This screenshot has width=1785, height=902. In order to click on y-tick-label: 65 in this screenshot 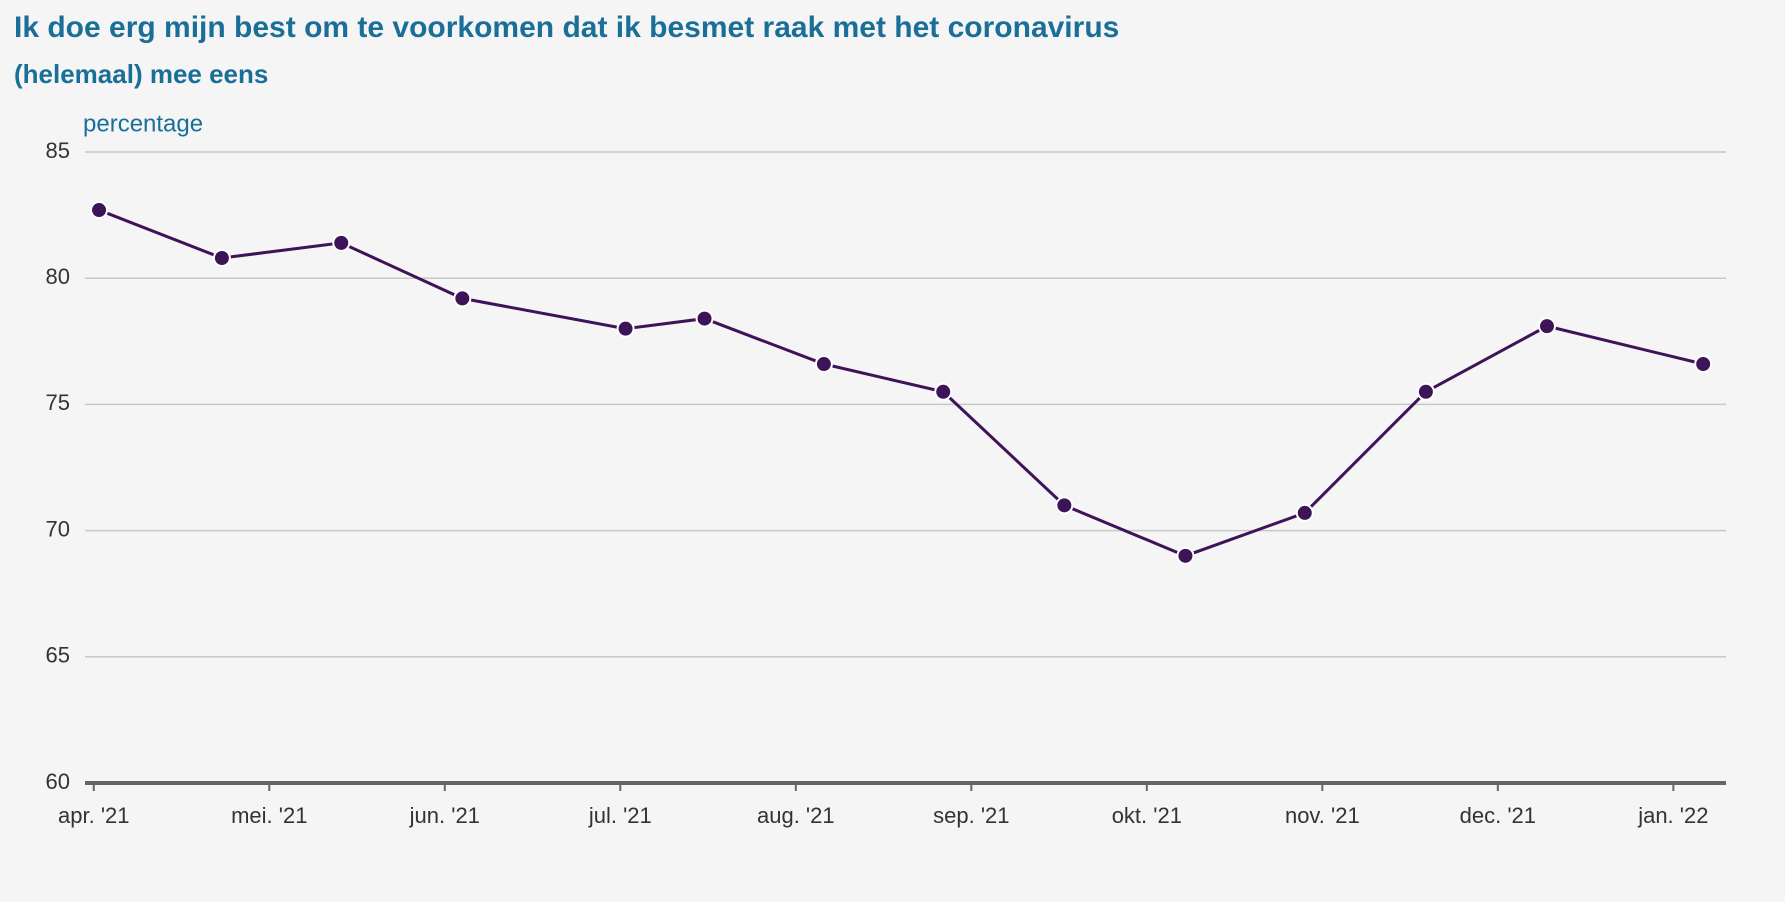, I will do `click(58, 655)`.